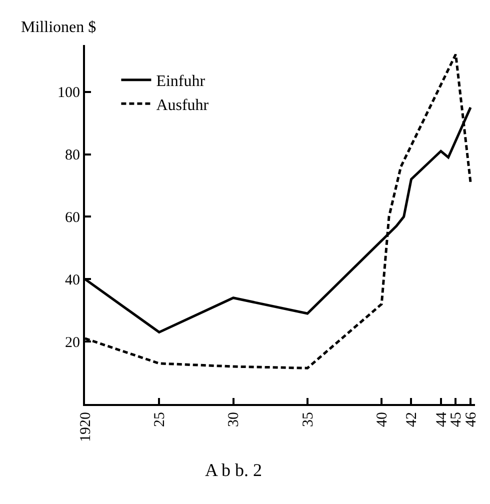 The image size is (490, 504). Describe the element at coordinates (181, 81) in the screenshot. I see `legend-label: Einfuhr` at that location.